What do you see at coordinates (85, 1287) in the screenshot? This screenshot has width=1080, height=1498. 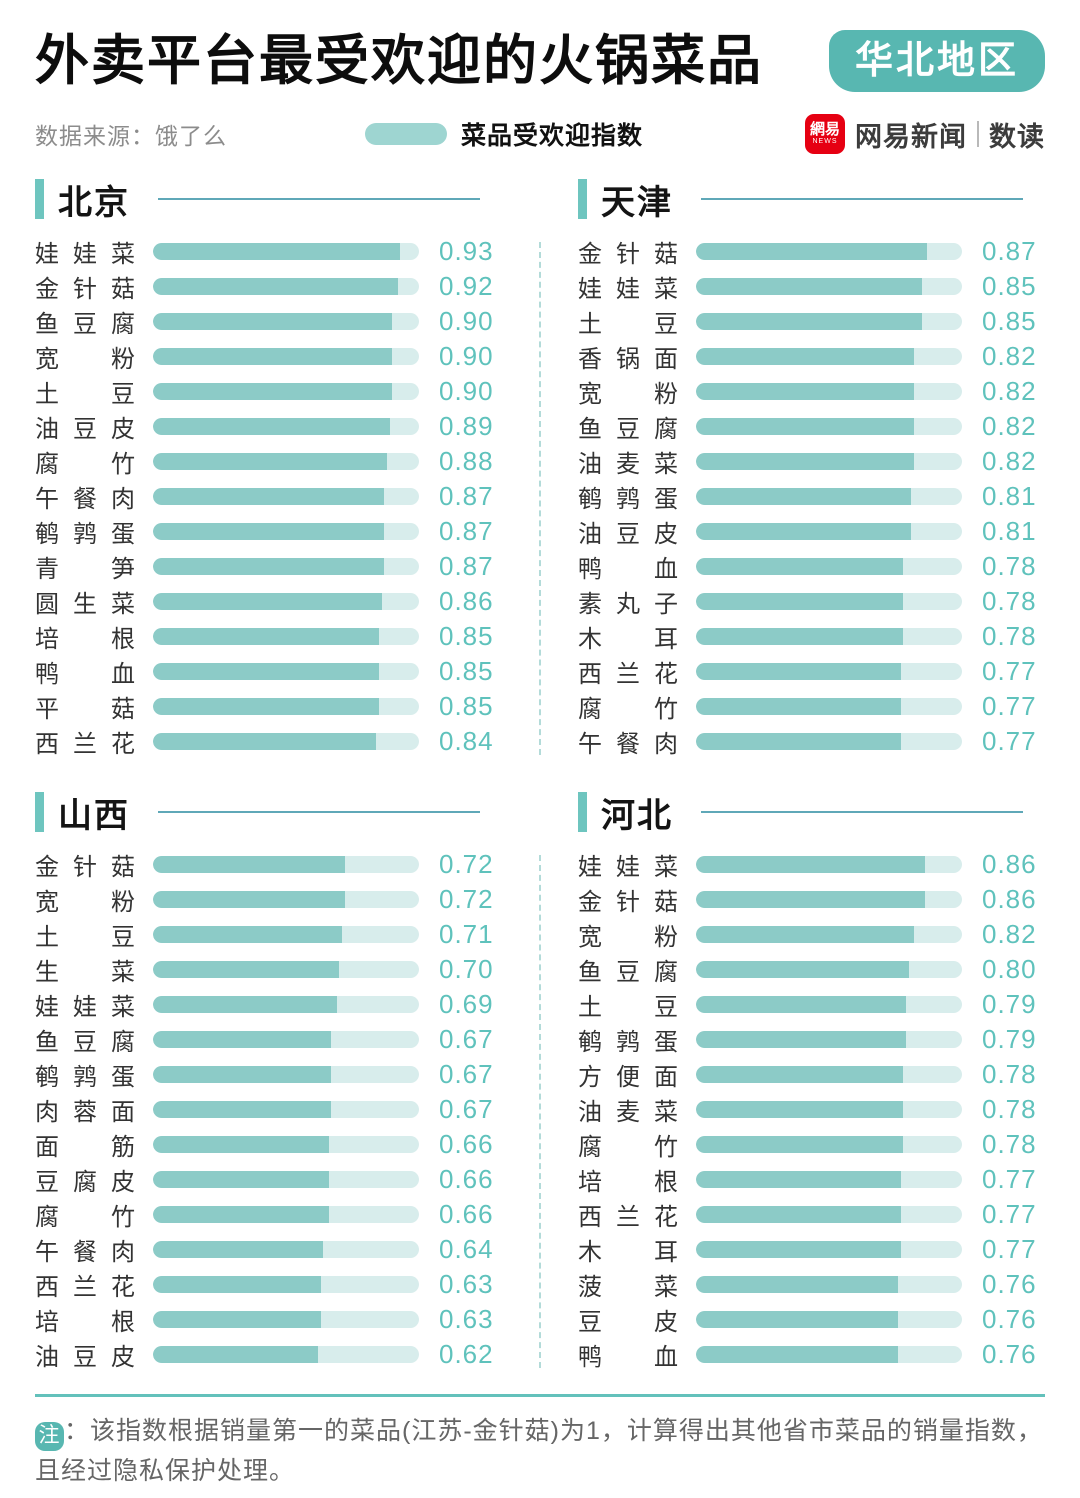 I see `dish-label: 西兰花` at bounding box center [85, 1287].